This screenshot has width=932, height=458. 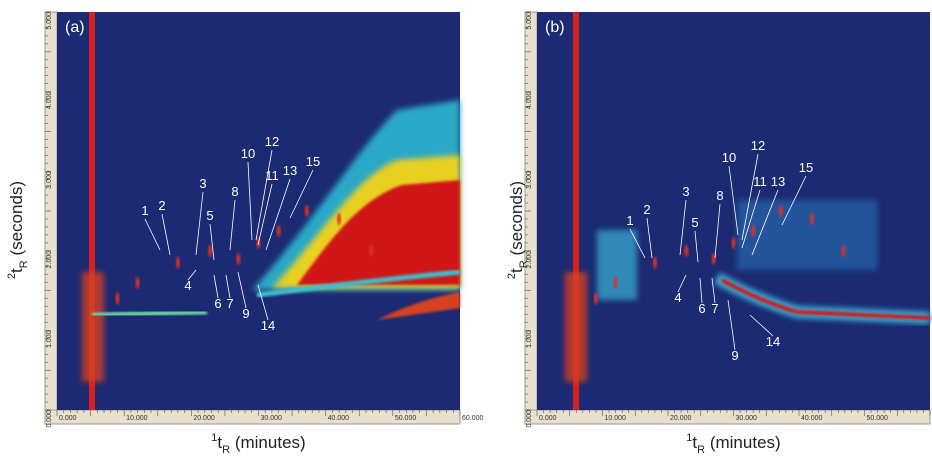 What do you see at coordinates (272, 418) in the screenshot?
I see `x-tick-label: 30.000` at bounding box center [272, 418].